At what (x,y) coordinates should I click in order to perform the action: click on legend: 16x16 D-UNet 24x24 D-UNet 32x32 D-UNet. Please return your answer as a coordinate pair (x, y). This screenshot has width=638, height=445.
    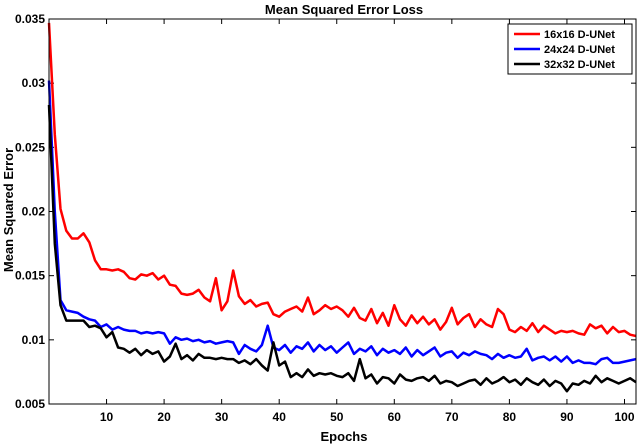
    Looking at the image, I should click on (570, 49).